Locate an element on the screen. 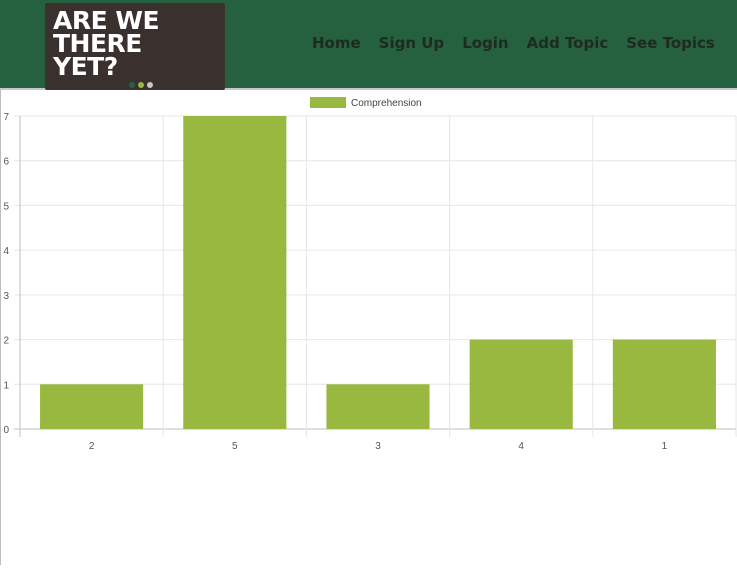 This screenshot has width=737, height=570. nav-home-link: Home is located at coordinates (336, 43).